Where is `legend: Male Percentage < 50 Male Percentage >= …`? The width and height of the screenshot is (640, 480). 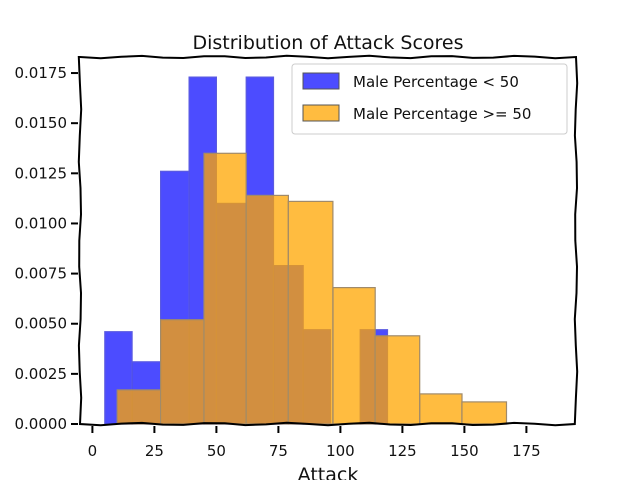
legend: Male Percentage < 50 Male Percentage >= … is located at coordinates (429, 99).